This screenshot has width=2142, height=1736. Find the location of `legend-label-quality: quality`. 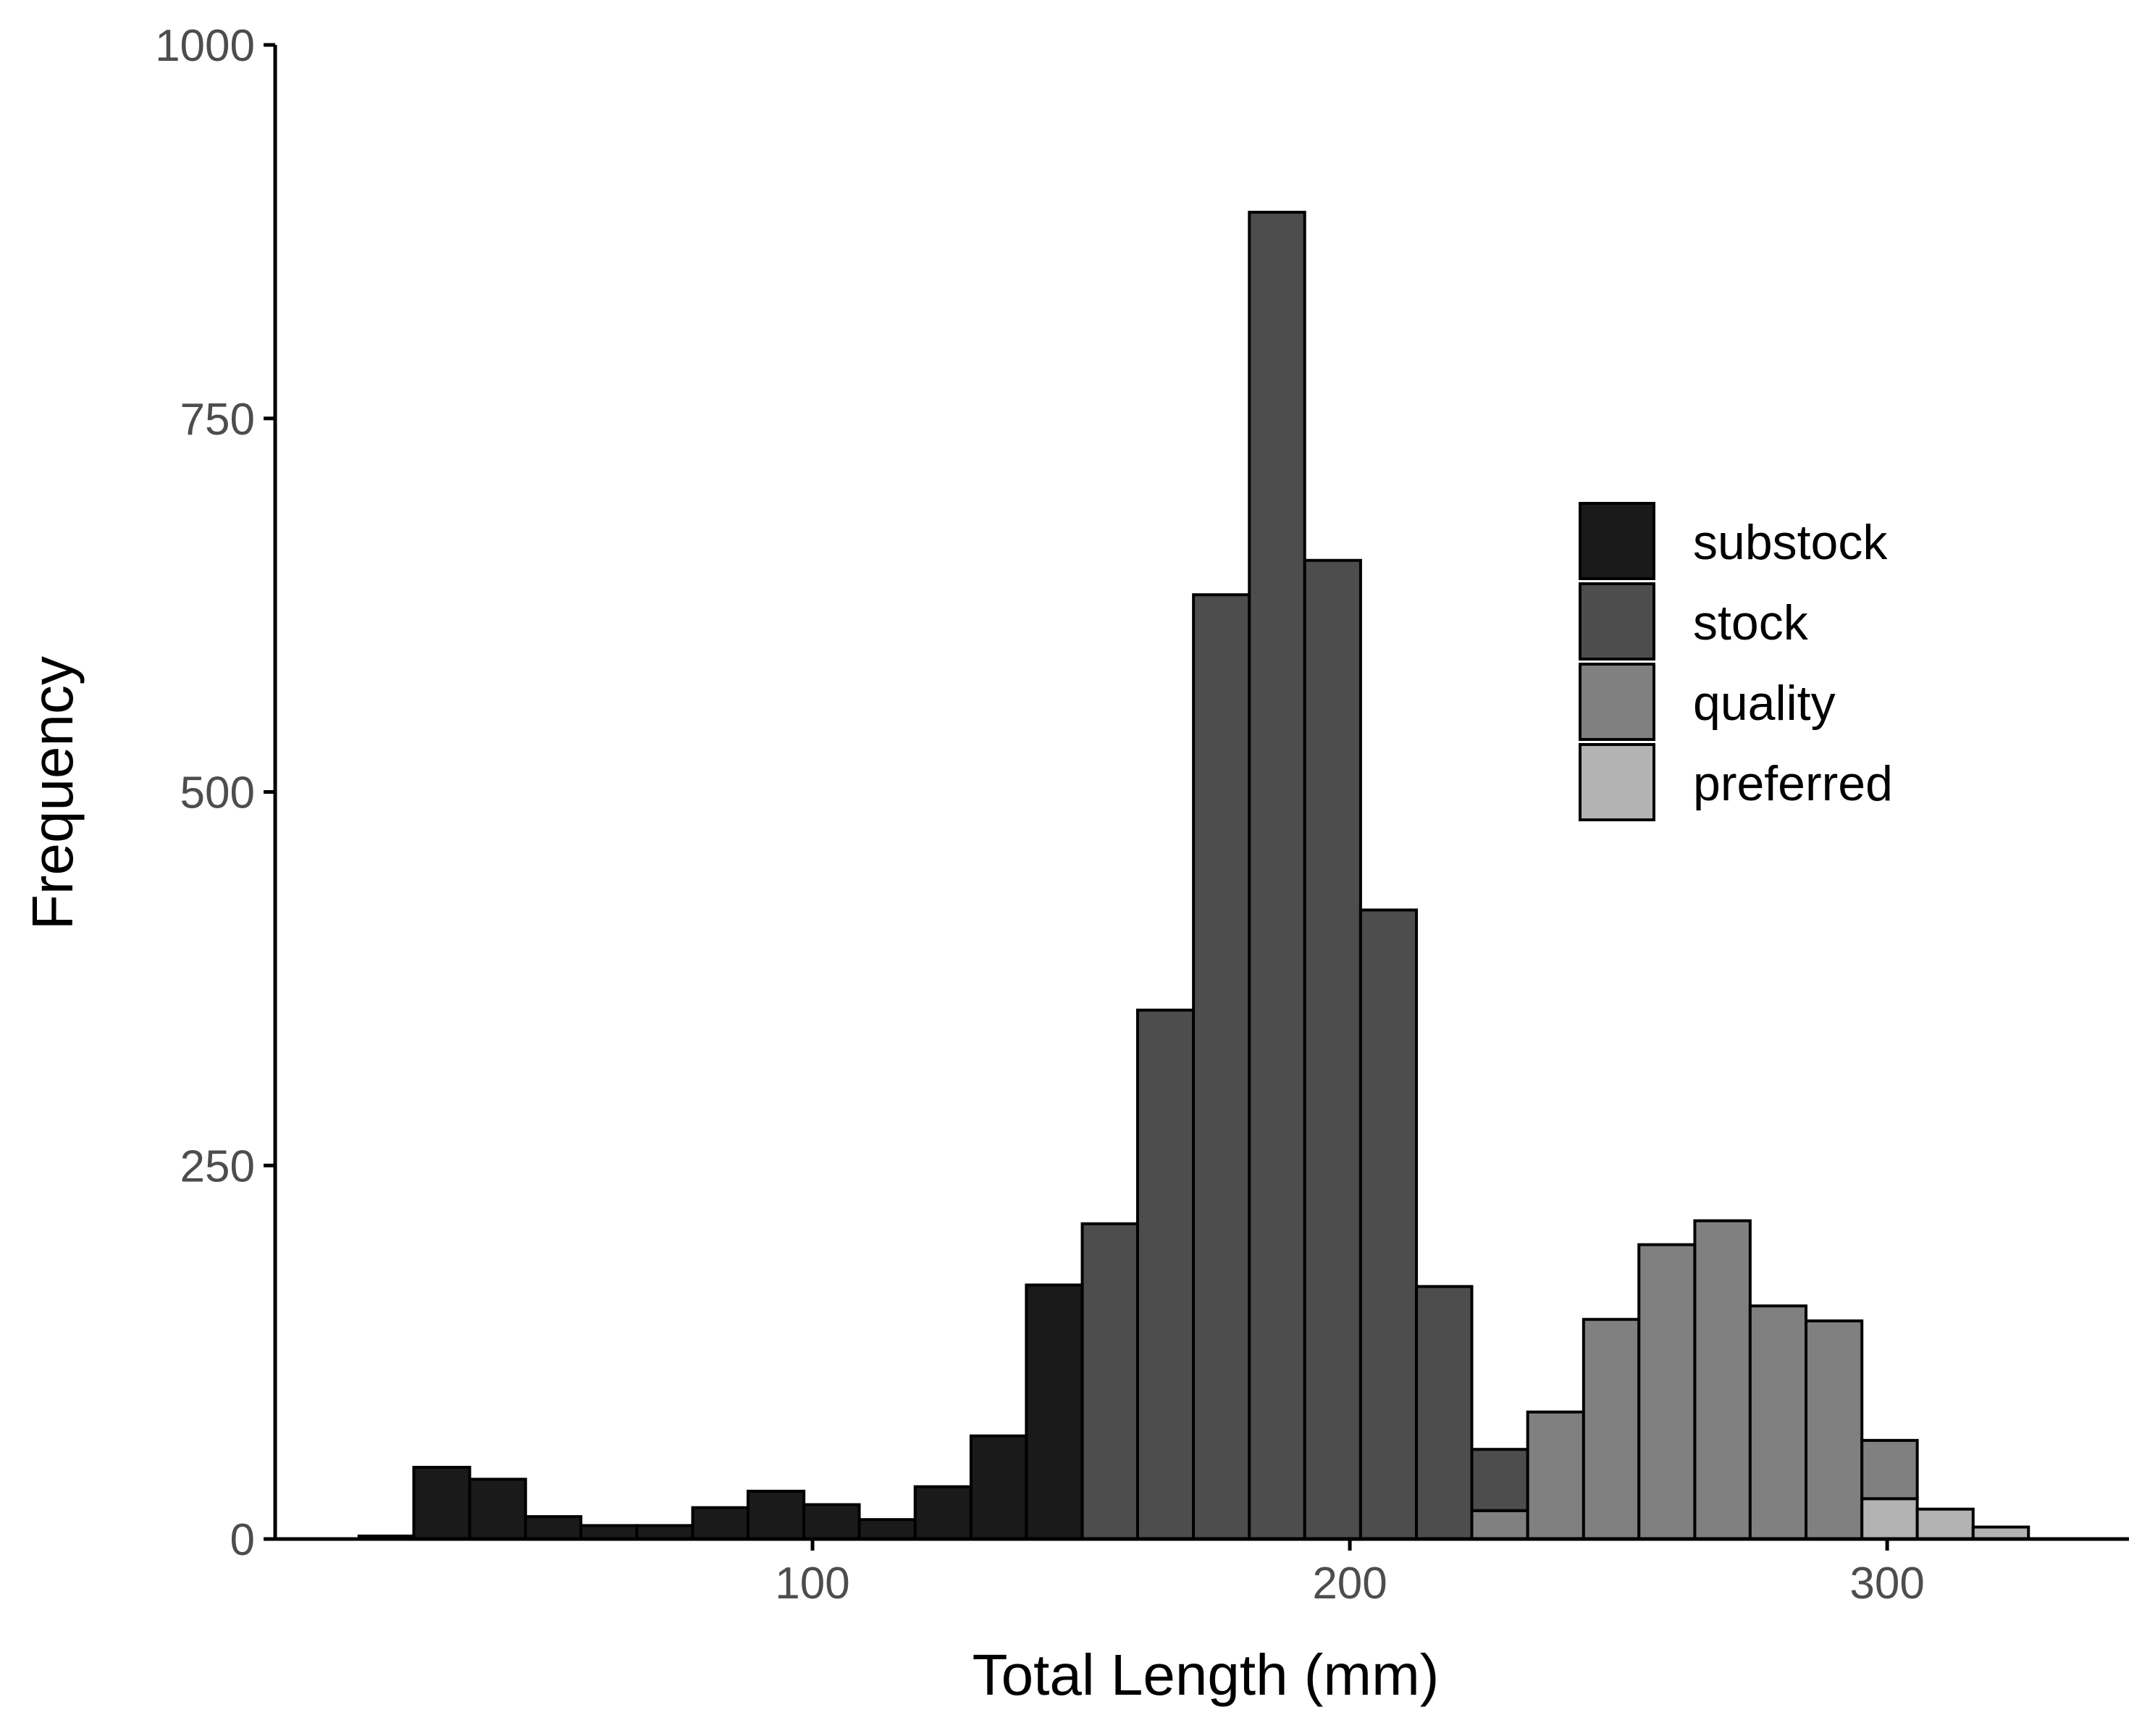

legend-label-quality: quality is located at coordinates (1764, 704).